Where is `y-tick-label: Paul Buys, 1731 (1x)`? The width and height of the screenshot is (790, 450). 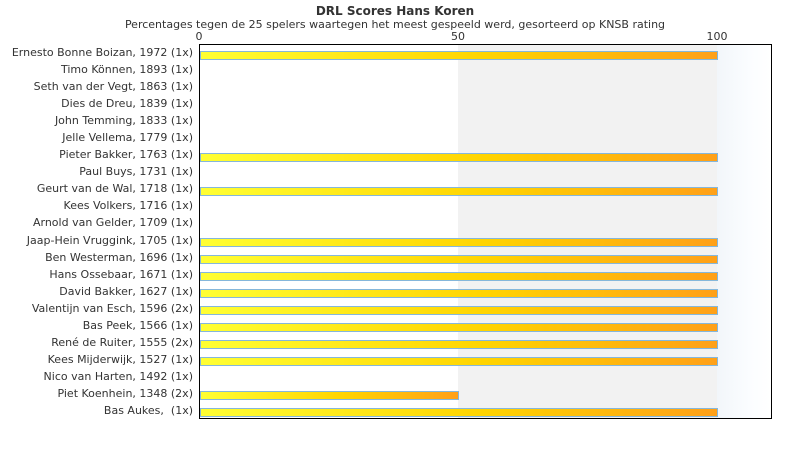 y-tick-label: Paul Buys, 1731 (1x) is located at coordinates (136, 172).